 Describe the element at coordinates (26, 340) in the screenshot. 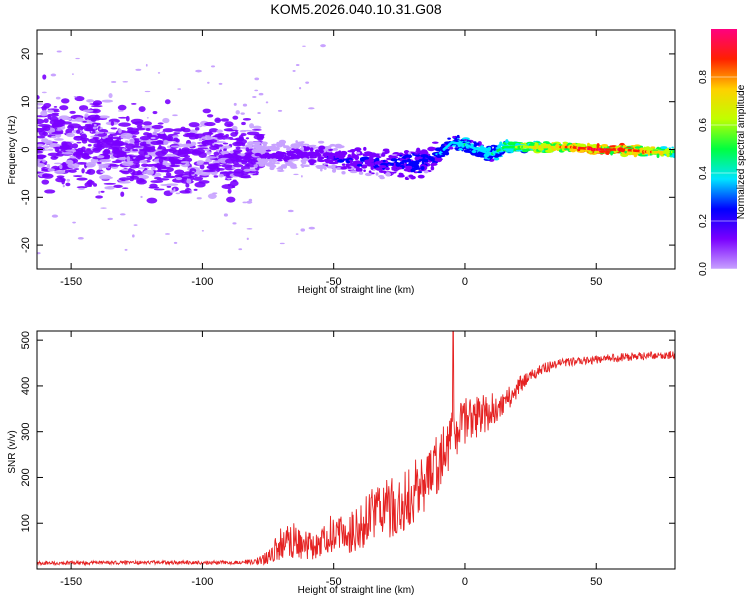

I see `y-tick-label: 500` at that location.